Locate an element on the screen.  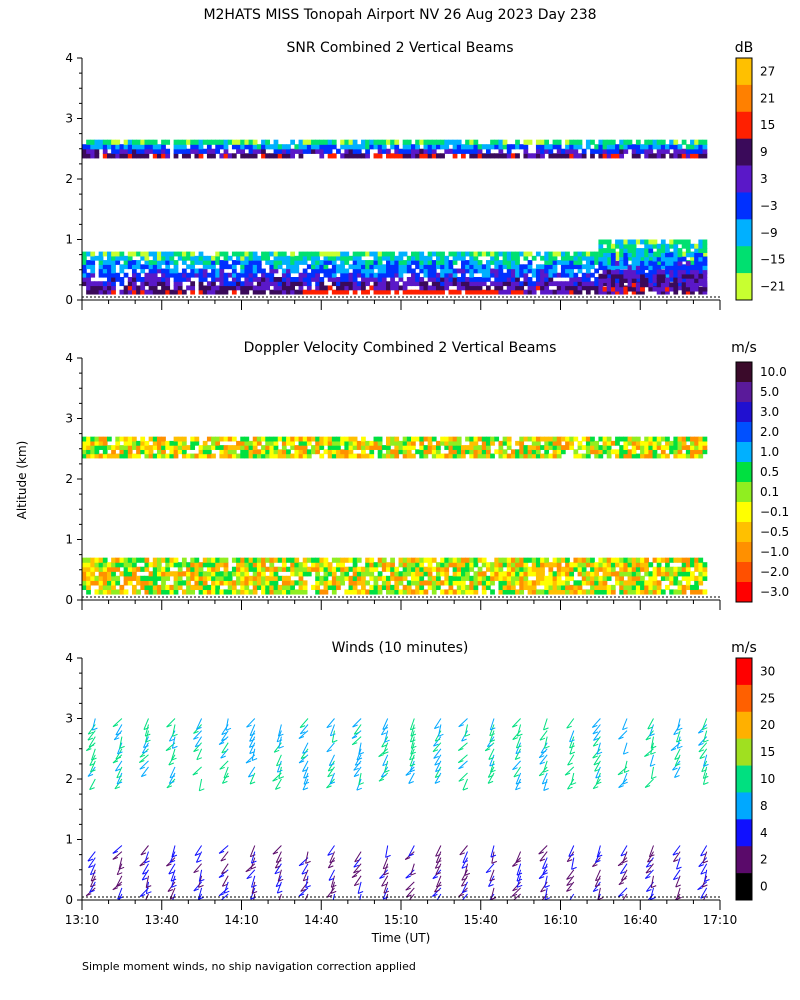
colorbar-swatch is located at coordinates (744, 98).